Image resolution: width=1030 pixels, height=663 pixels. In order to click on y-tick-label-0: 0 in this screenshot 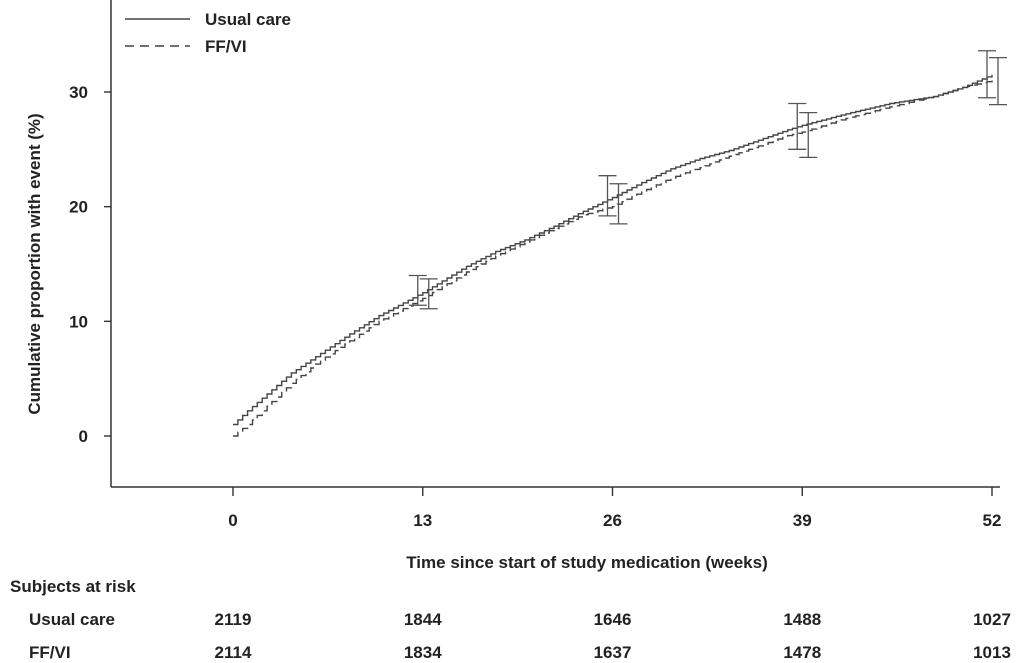, I will do `click(83, 436)`.